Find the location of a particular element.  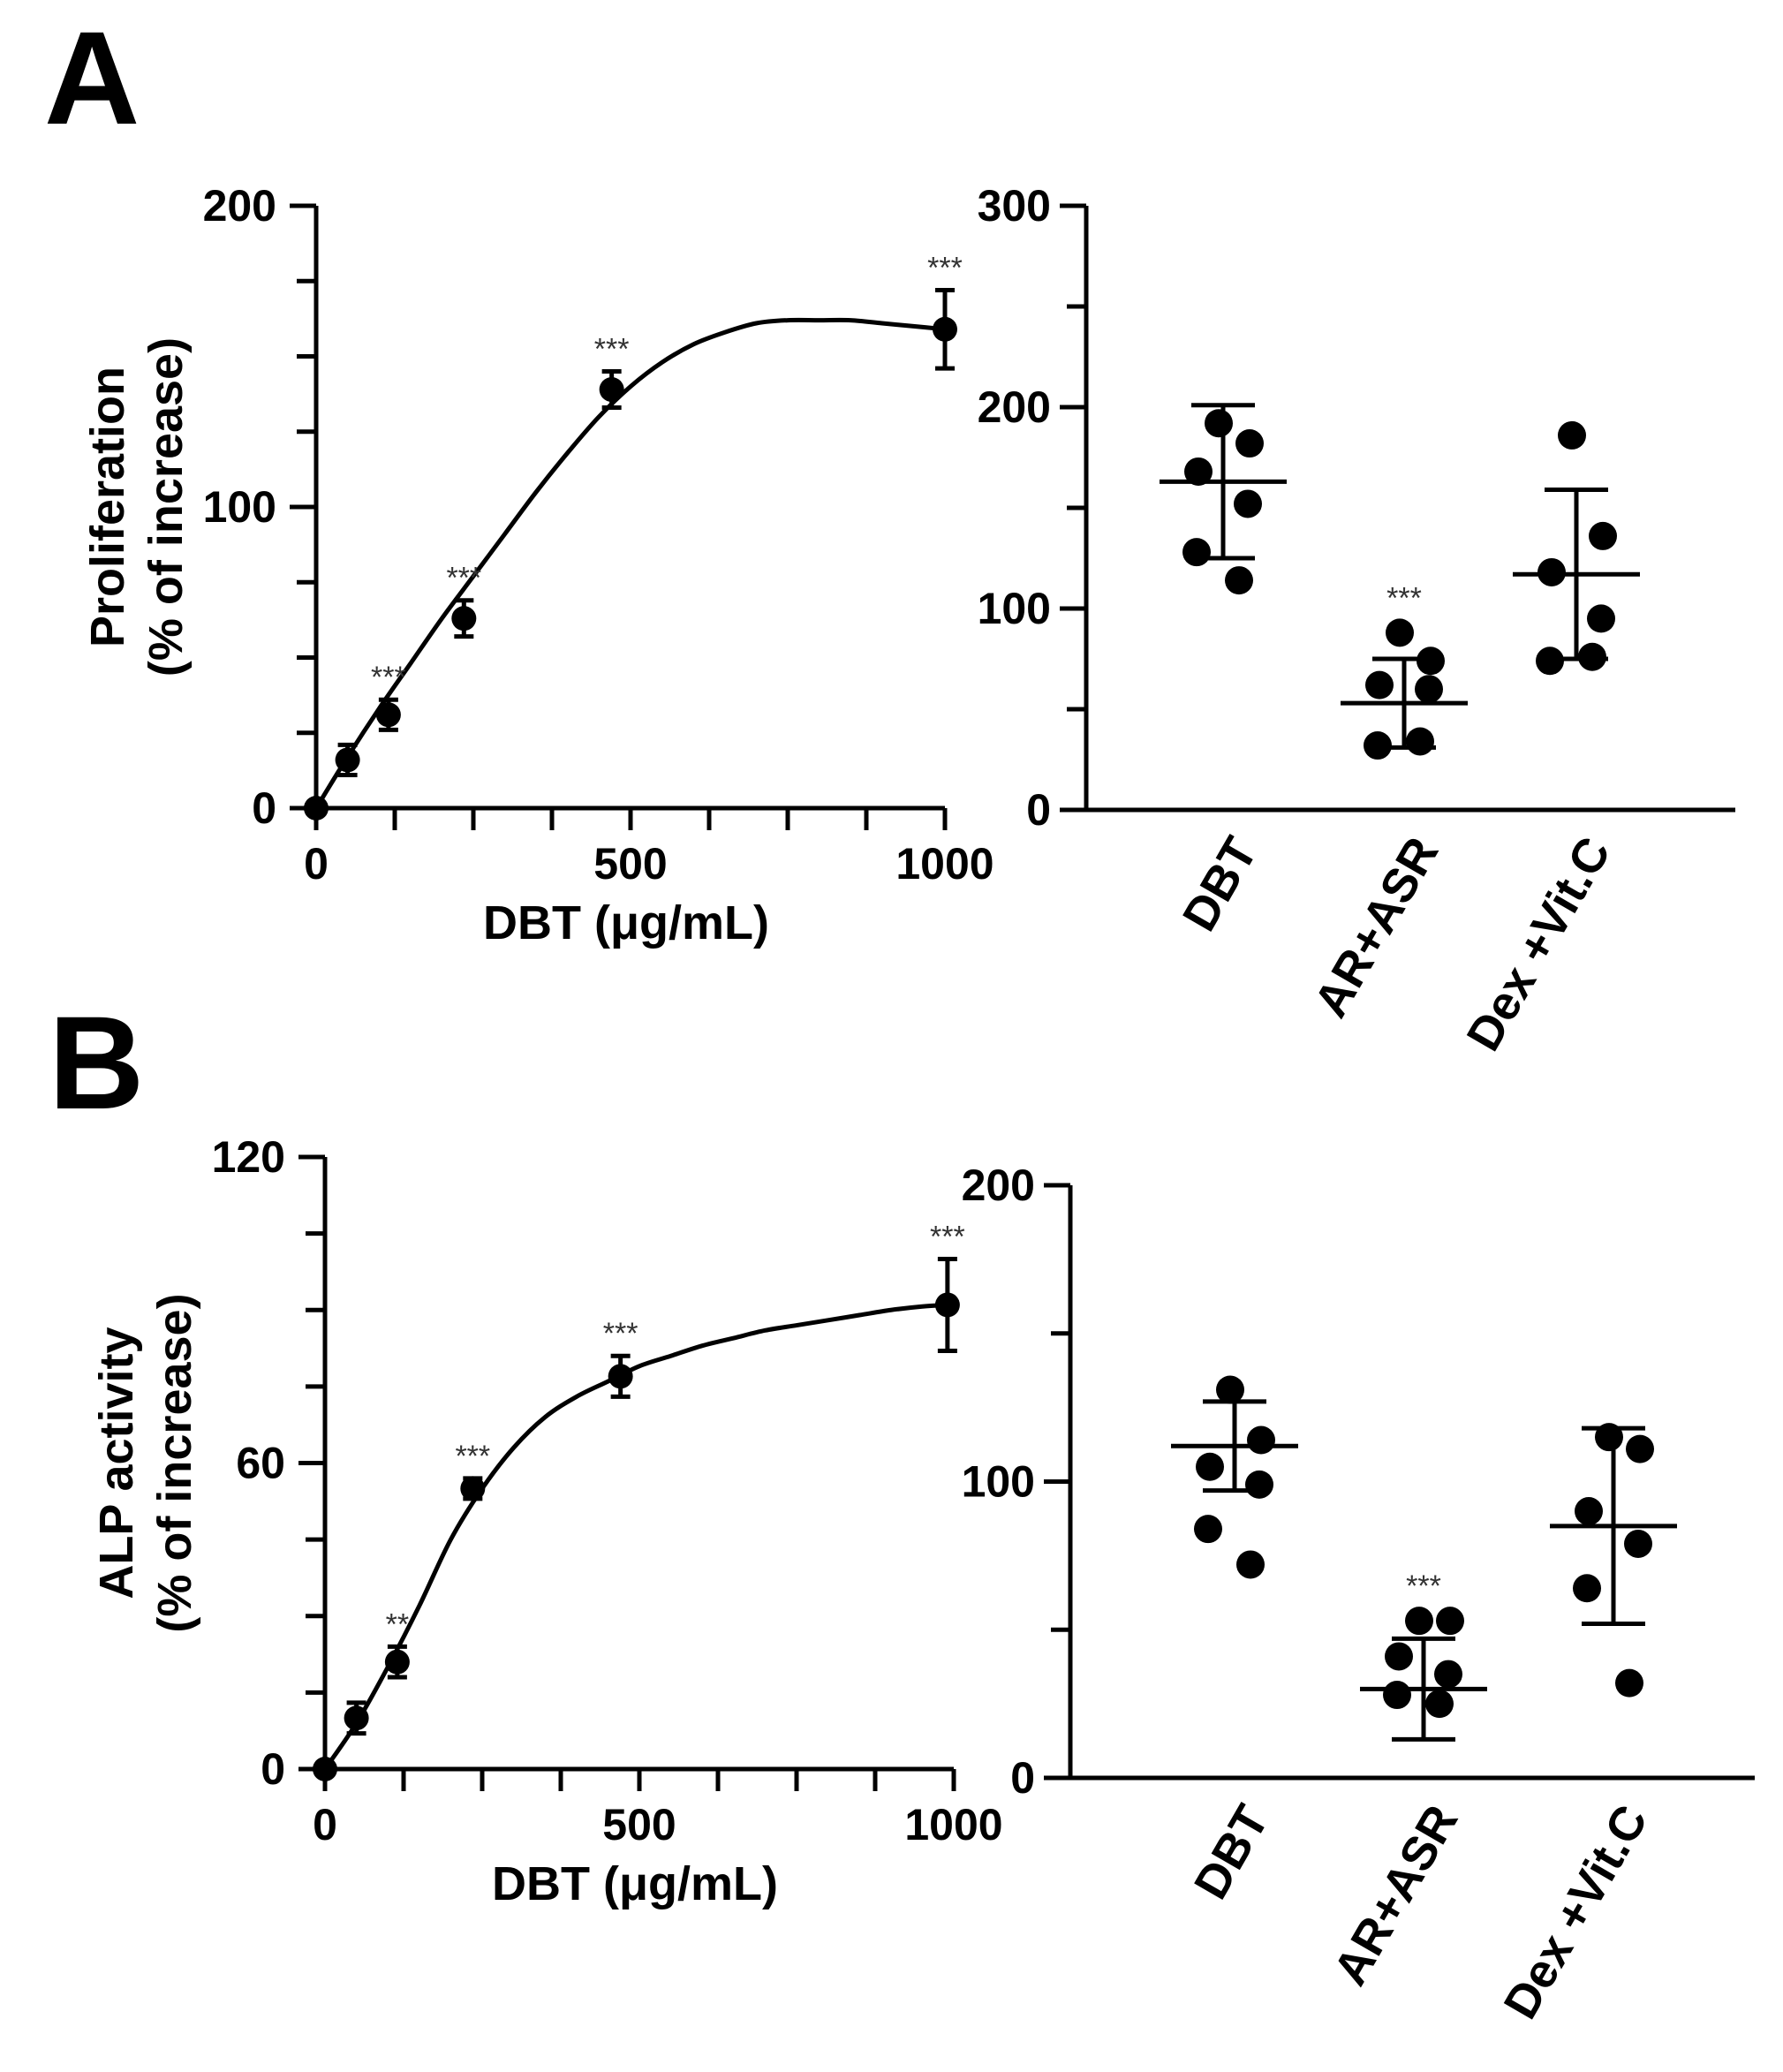

panel-b-curve-significance-label: ** is located at coordinates (397, 1624).